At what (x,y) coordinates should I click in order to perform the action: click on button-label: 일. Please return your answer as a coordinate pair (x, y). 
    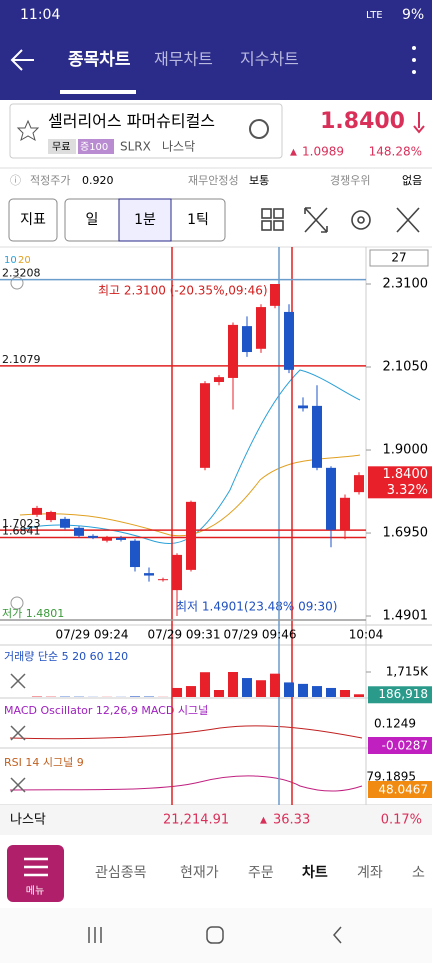
    Looking at the image, I should click on (92, 220).